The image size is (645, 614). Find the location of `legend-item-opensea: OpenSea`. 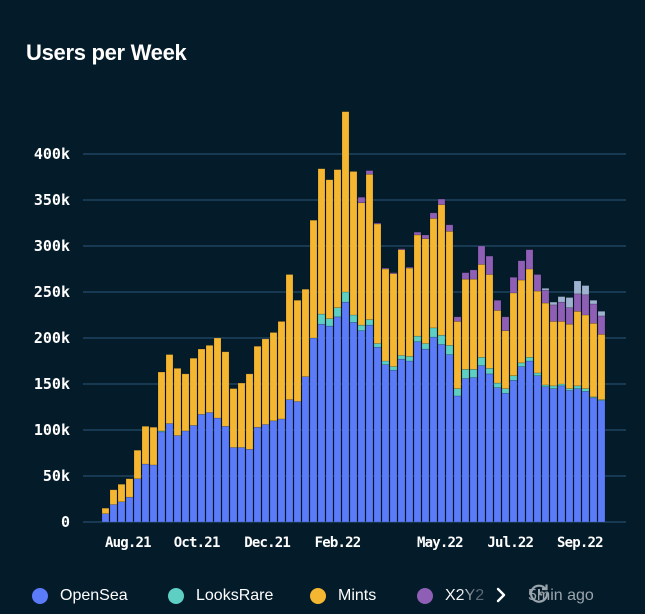

legend-item-opensea: OpenSea is located at coordinates (80, 596).